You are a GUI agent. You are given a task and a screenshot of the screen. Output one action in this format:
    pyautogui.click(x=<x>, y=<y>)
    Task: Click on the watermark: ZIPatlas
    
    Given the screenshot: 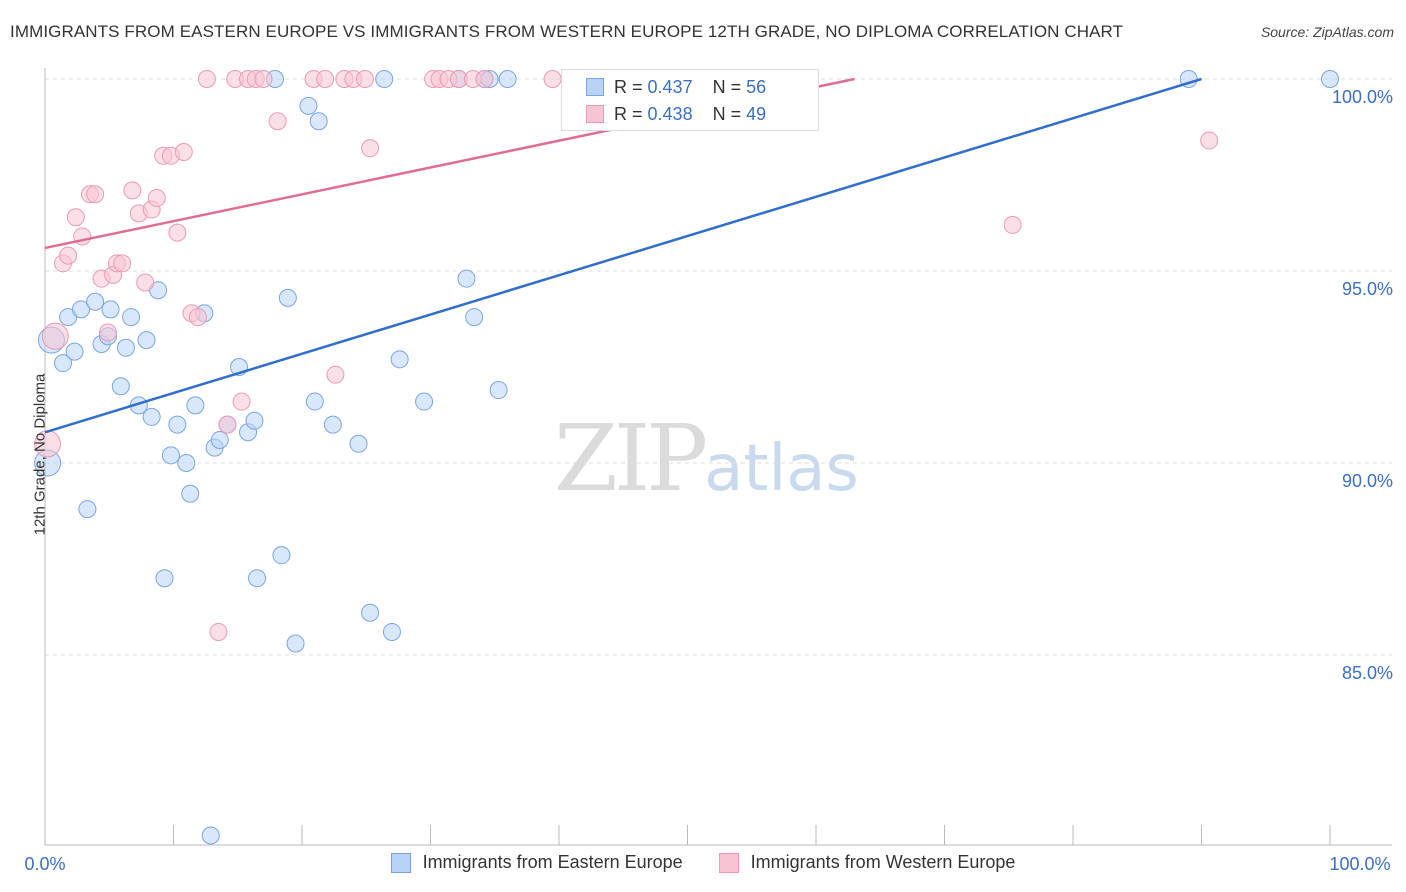 What is the action you would take?
    pyautogui.click(x=706, y=458)
    